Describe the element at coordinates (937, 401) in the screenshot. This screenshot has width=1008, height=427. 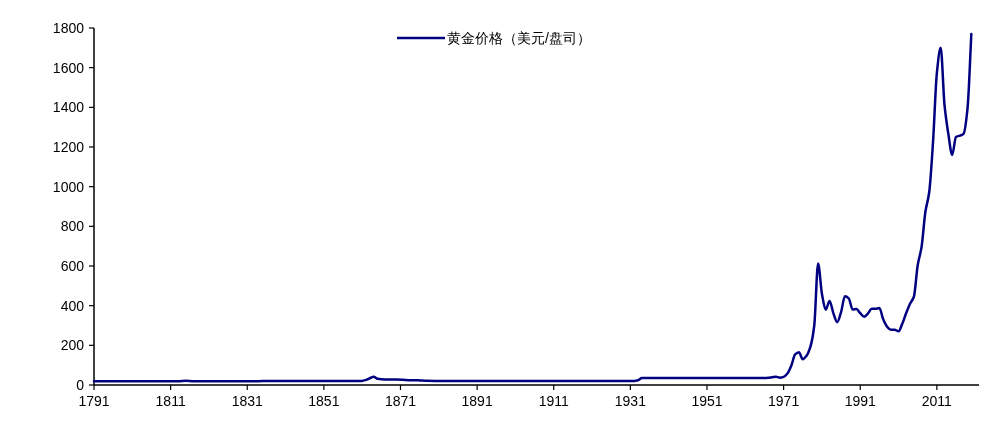
I see `x-tick-label: 2011` at that location.